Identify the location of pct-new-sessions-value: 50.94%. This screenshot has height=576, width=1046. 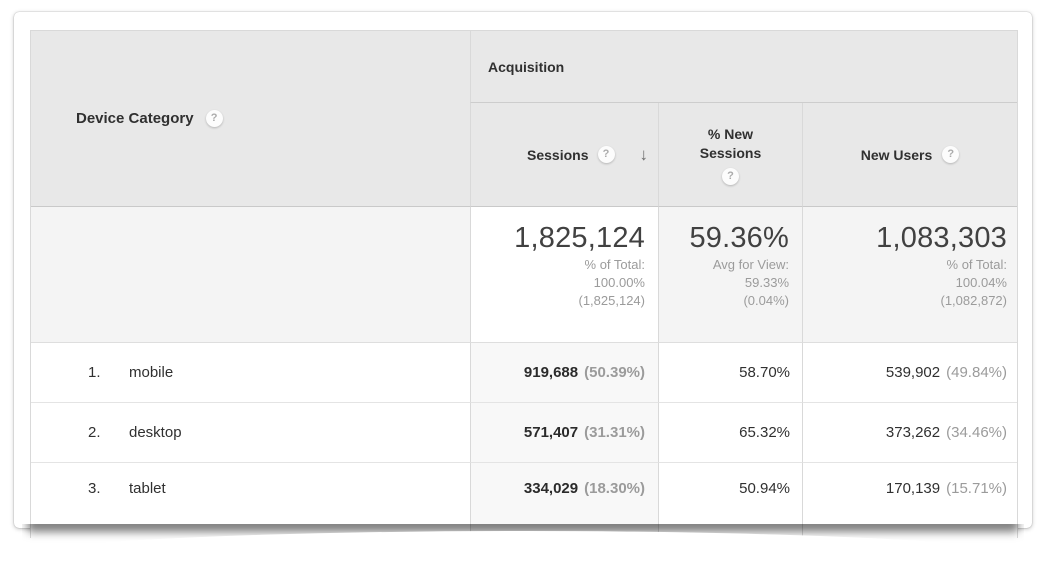
(764, 488).